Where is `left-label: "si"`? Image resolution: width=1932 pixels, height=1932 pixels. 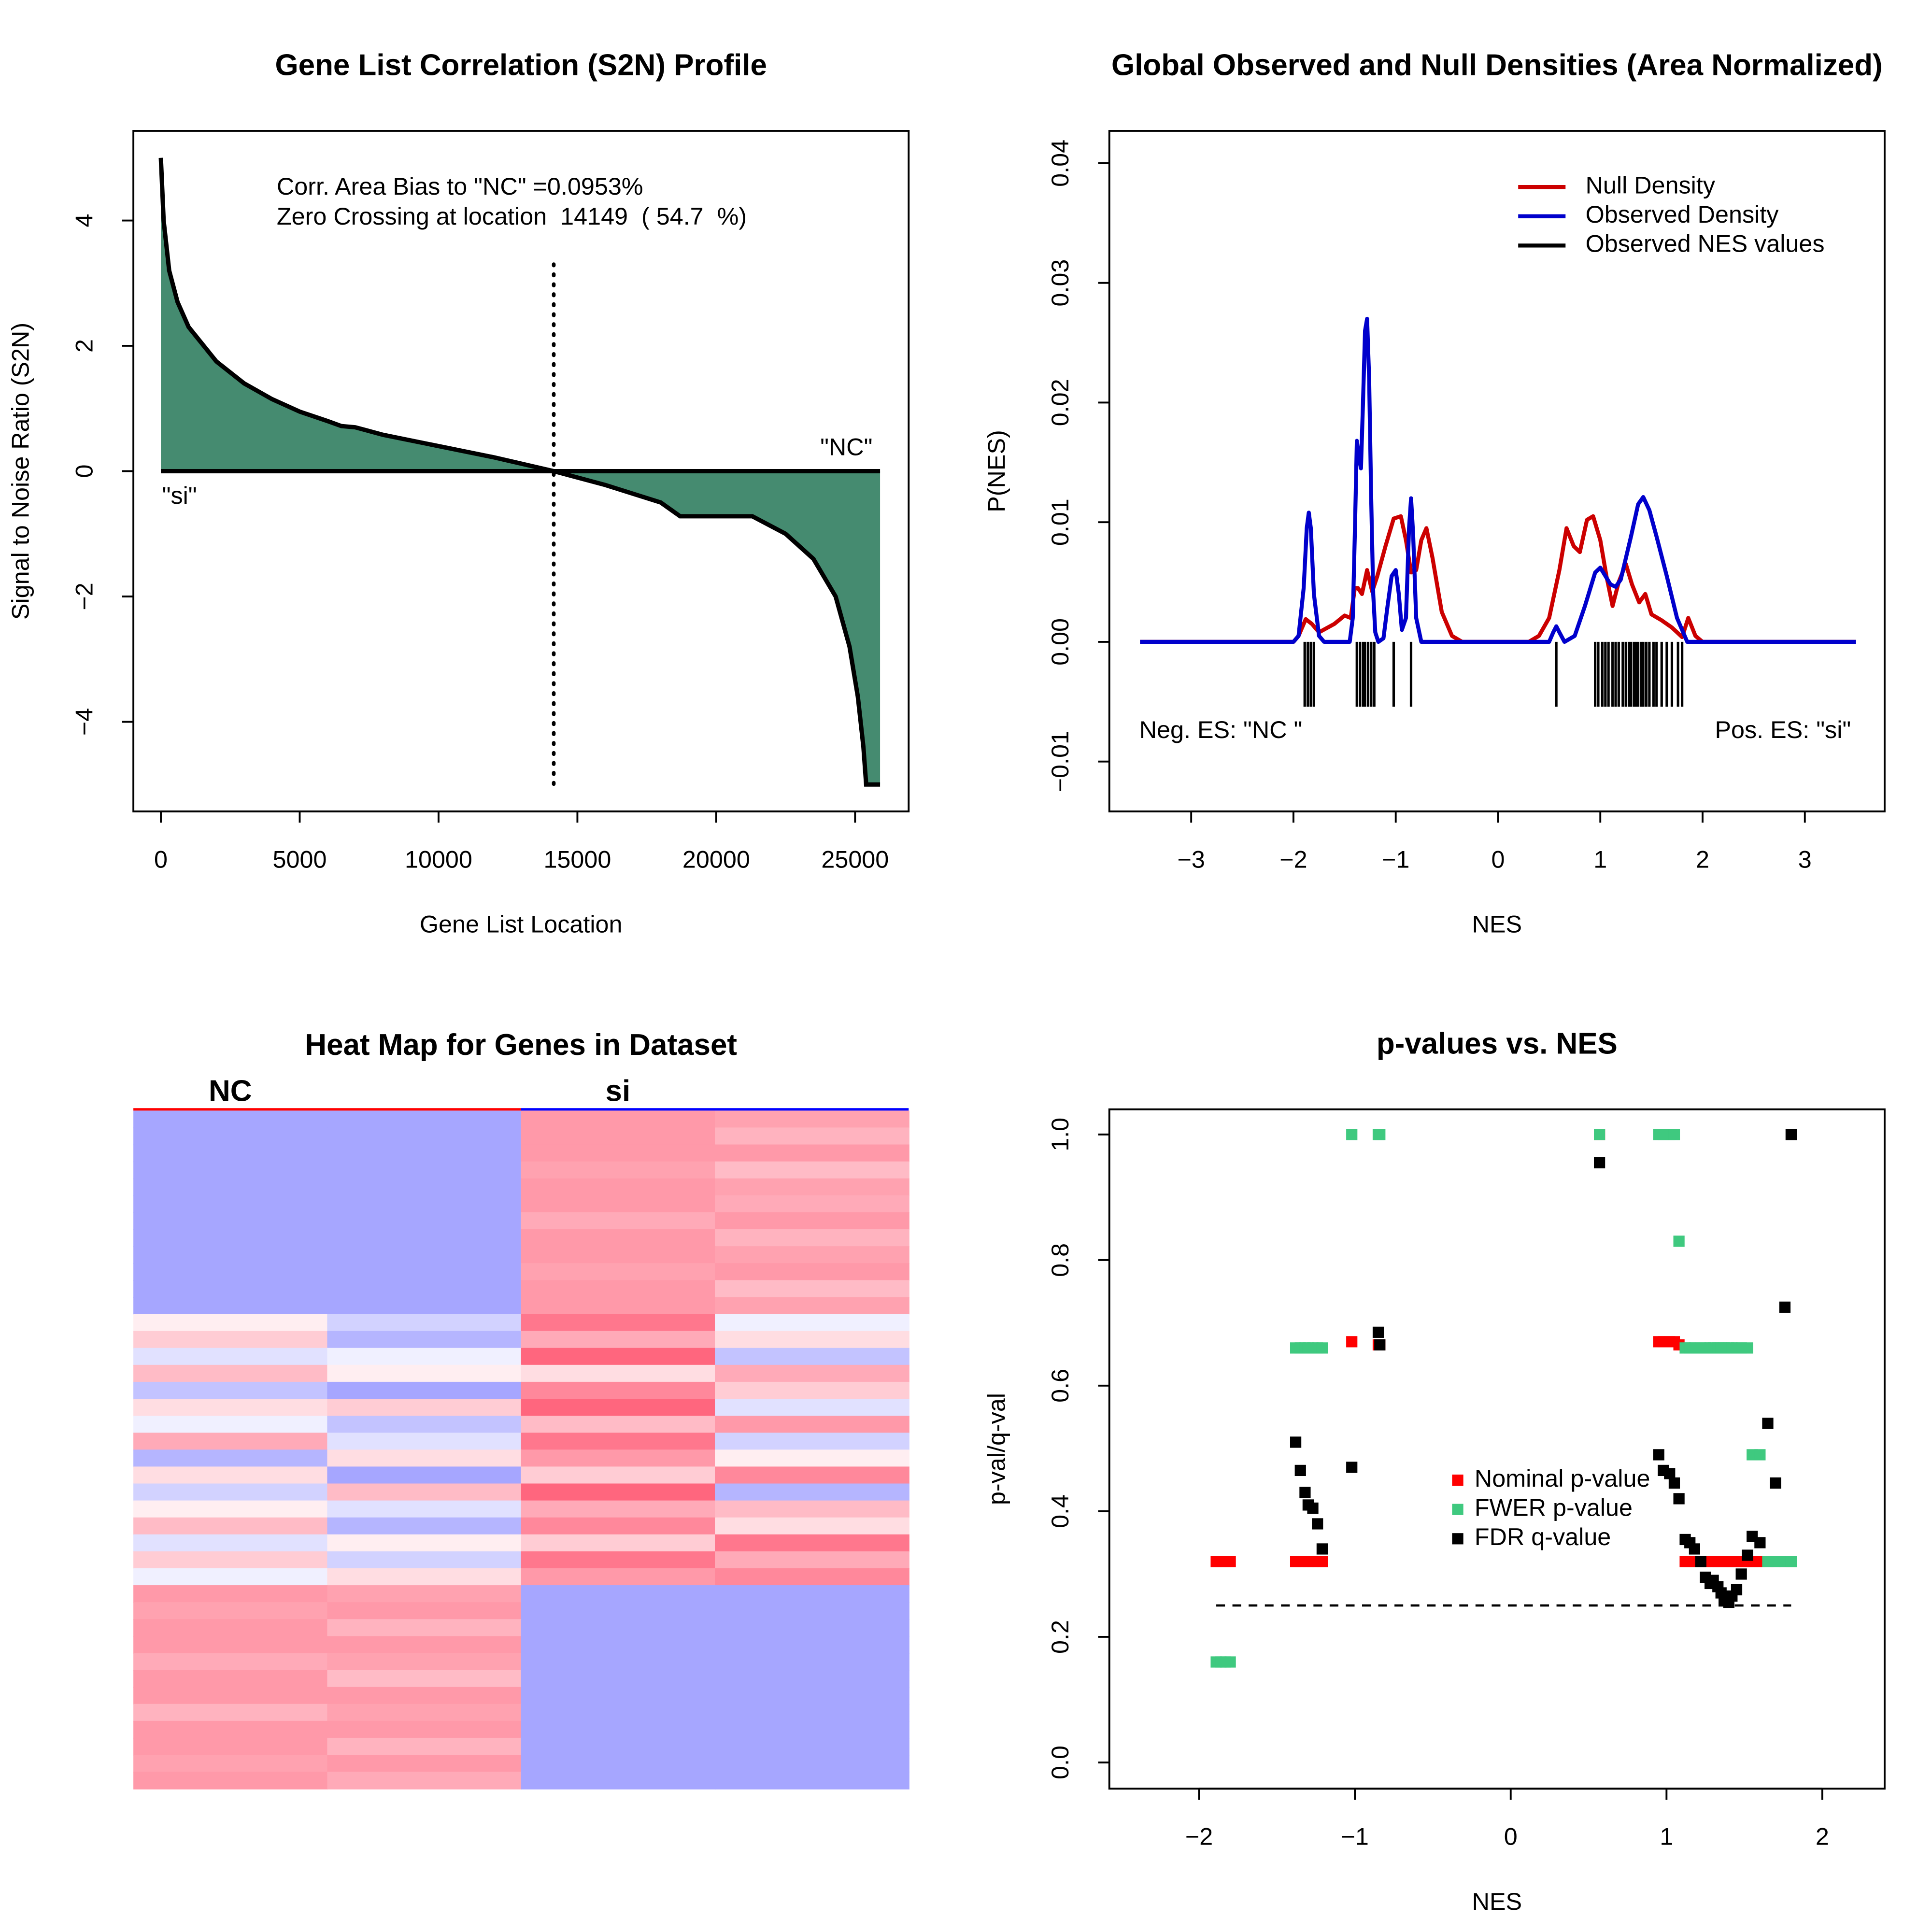
left-label: "si" is located at coordinates (179, 495).